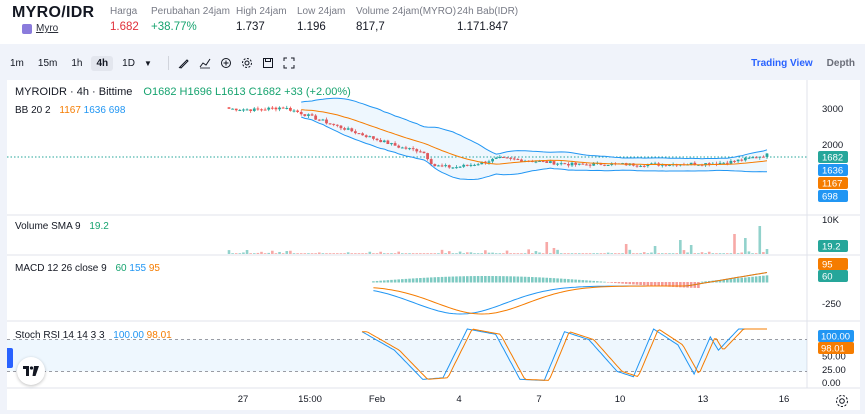  I want to click on trading-view-button: Trading View, so click(782, 63).